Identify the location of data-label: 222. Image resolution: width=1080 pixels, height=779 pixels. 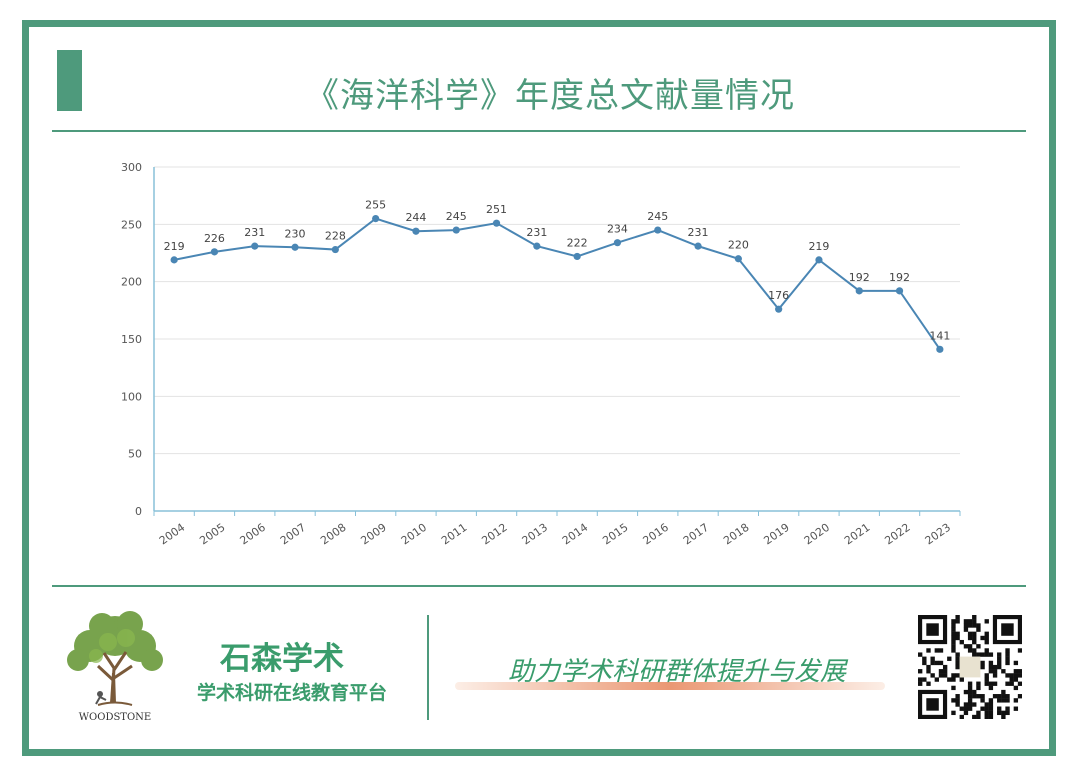
(577, 242).